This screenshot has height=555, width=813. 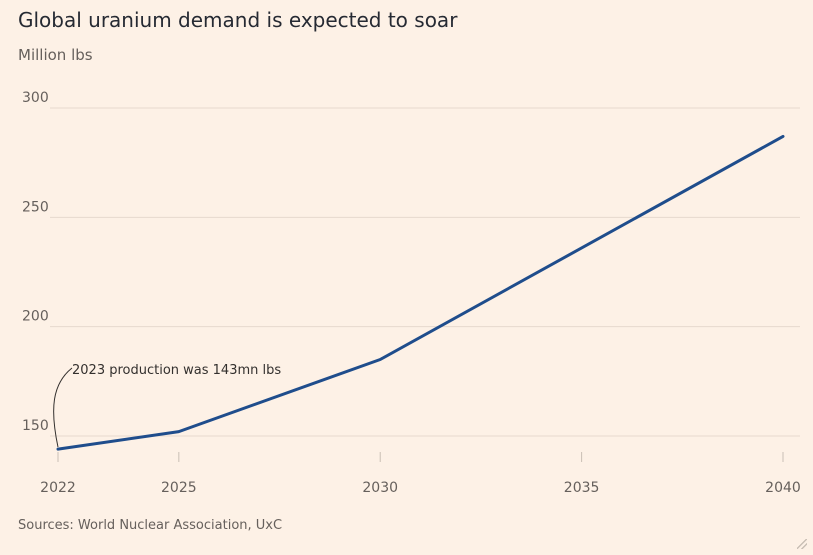 I want to click on y-tick-label: 250, so click(x=35, y=207).